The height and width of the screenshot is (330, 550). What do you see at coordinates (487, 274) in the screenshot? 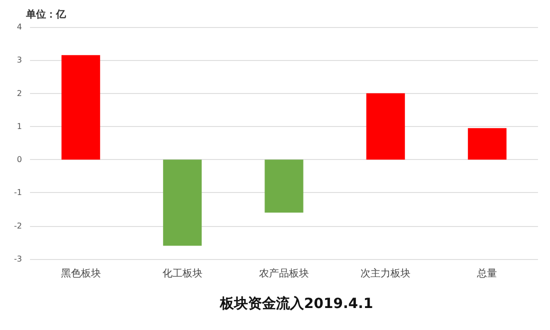
I see `x-tick-label: 总量` at bounding box center [487, 274].